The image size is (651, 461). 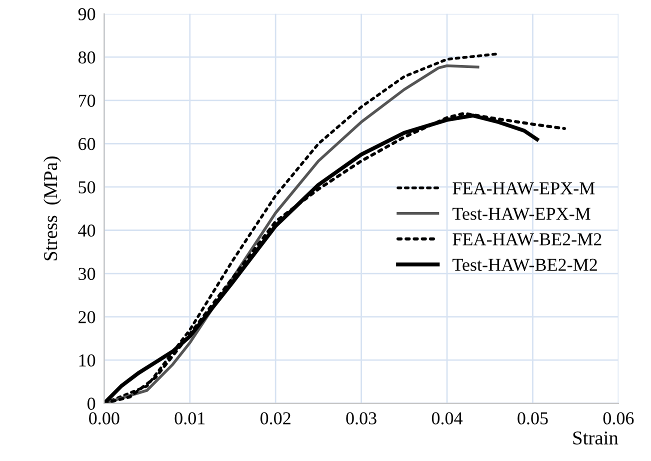 What do you see at coordinates (87, 57) in the screenshot?
I see `y-tick-label: 80` at bounding box center [87, 57].